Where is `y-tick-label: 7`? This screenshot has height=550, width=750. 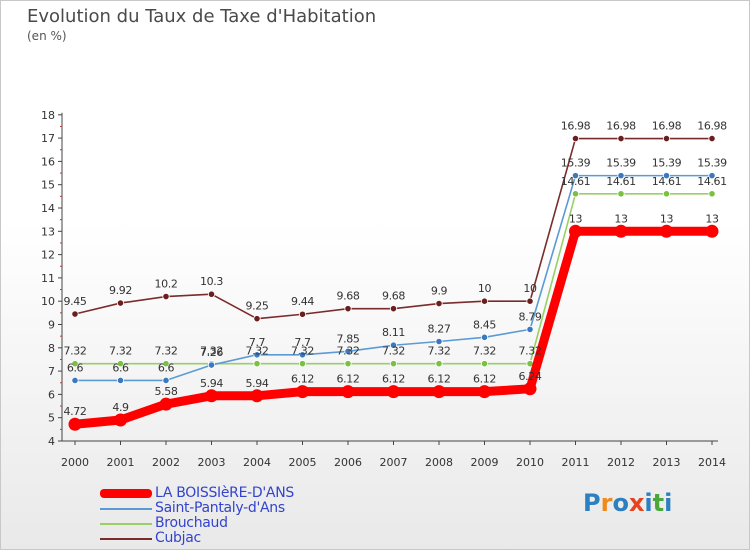 y-tick-label: 7 is located at coordinates (51, 371).